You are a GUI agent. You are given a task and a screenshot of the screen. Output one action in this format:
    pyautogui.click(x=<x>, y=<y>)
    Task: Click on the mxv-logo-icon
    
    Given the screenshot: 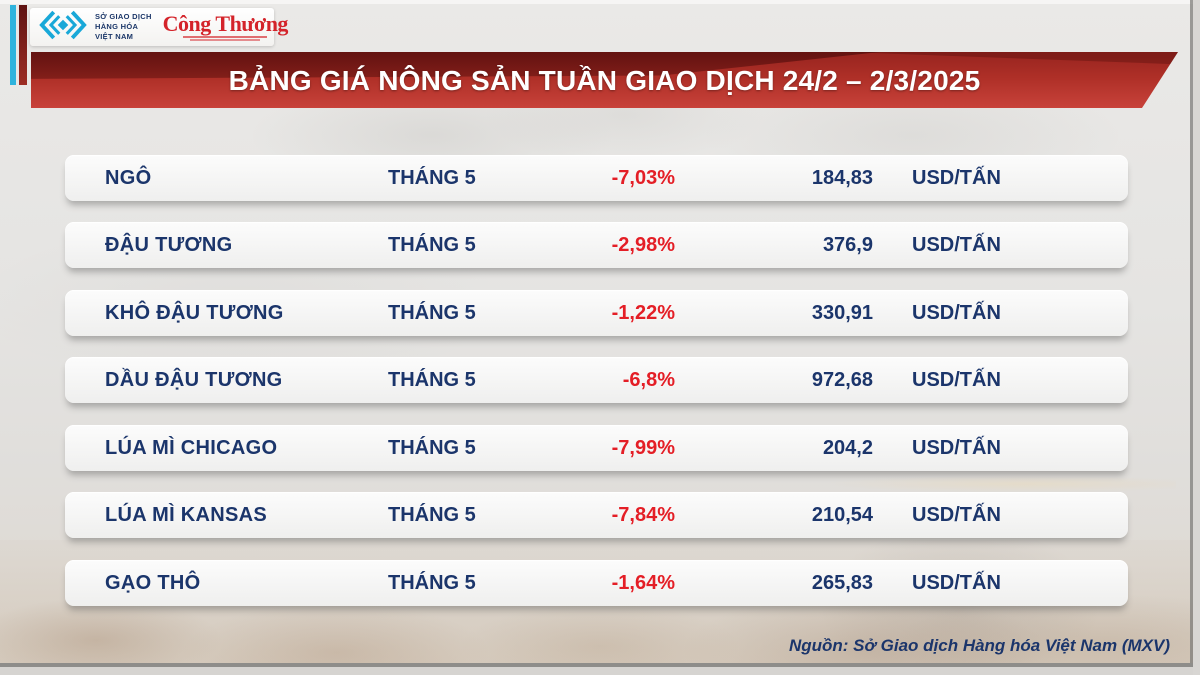 What is the action you would take?
    pyautogui.click(x=63, y=27)
    